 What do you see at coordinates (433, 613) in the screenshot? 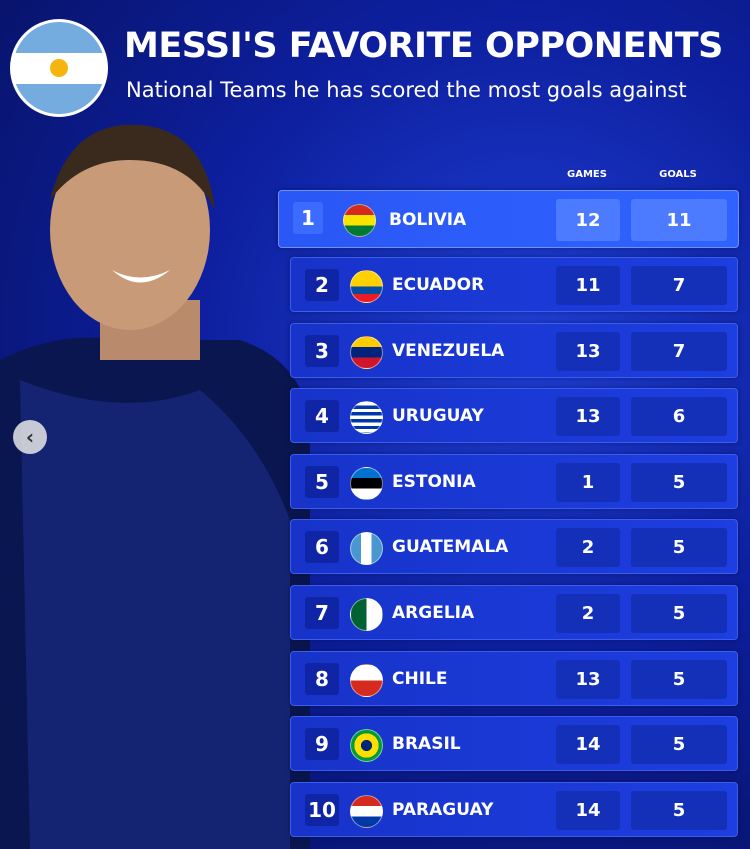
I see `country-name: ARGELIA` at bounding box center [433, 613].